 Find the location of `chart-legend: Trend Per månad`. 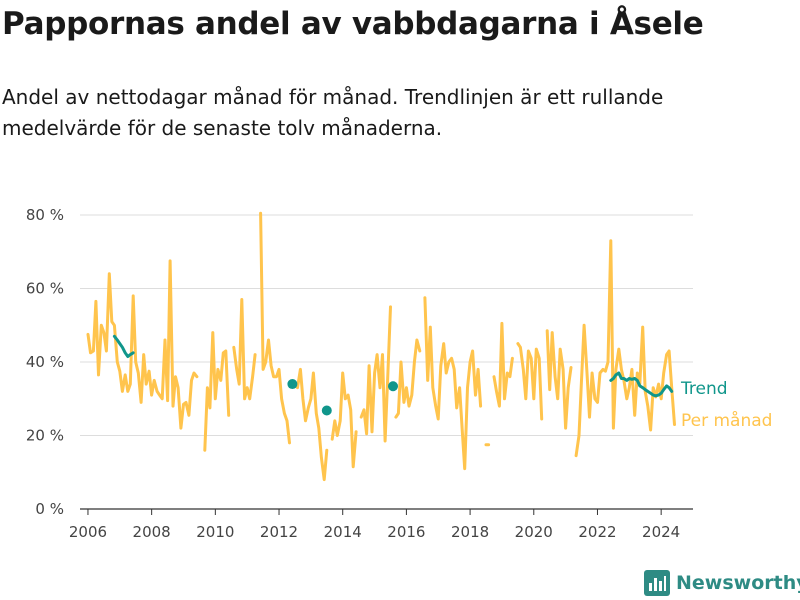

chart-legend: Trend Per månad is located at coordinates (726, 405).